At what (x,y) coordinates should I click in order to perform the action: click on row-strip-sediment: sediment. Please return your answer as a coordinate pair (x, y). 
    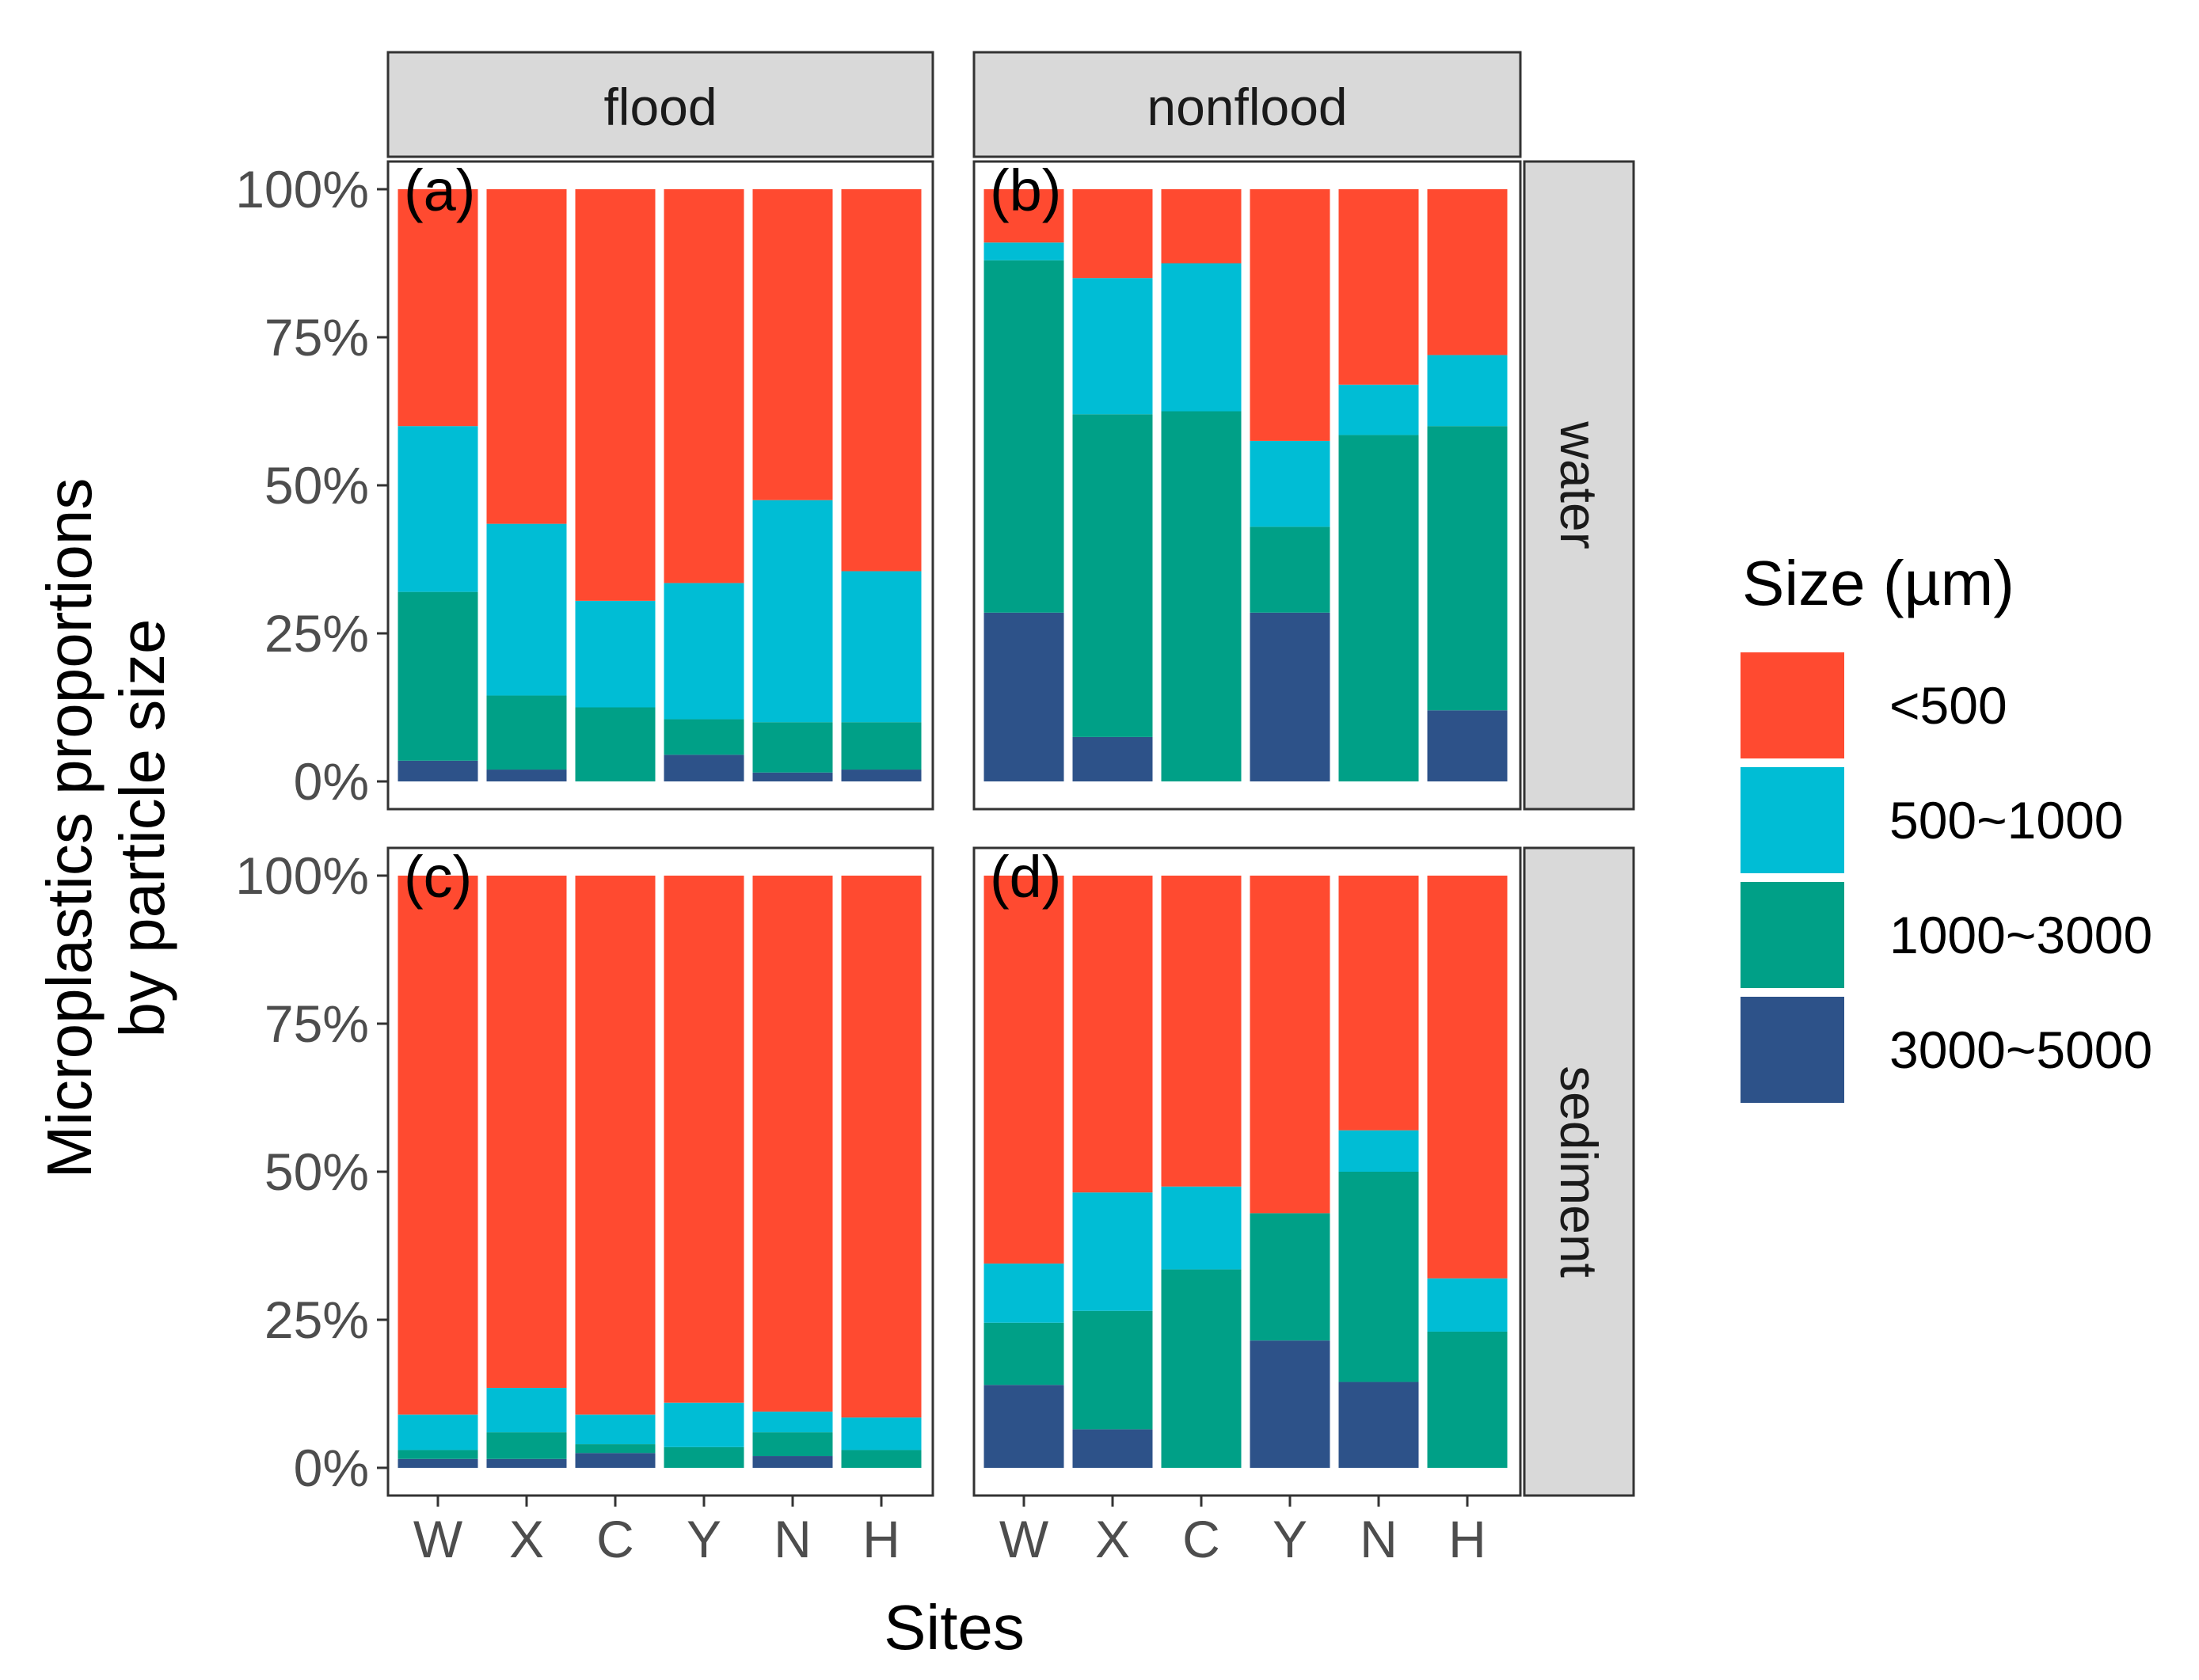
    Looking at the image, I should click on (1579, 1171).